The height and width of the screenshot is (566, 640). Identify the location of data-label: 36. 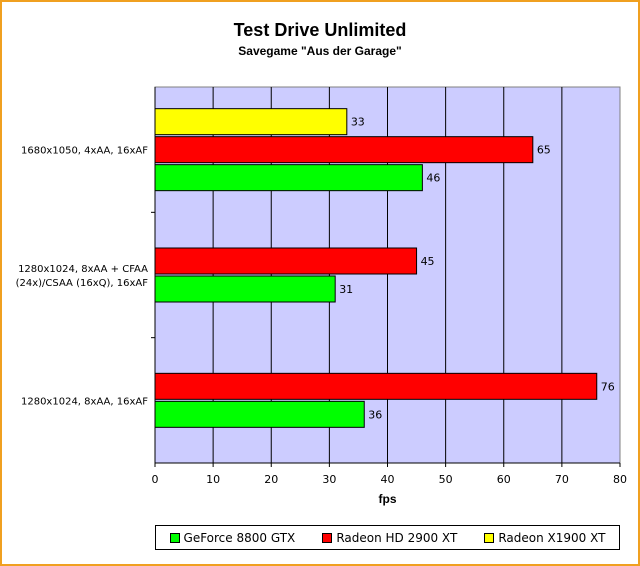
(375, 414).